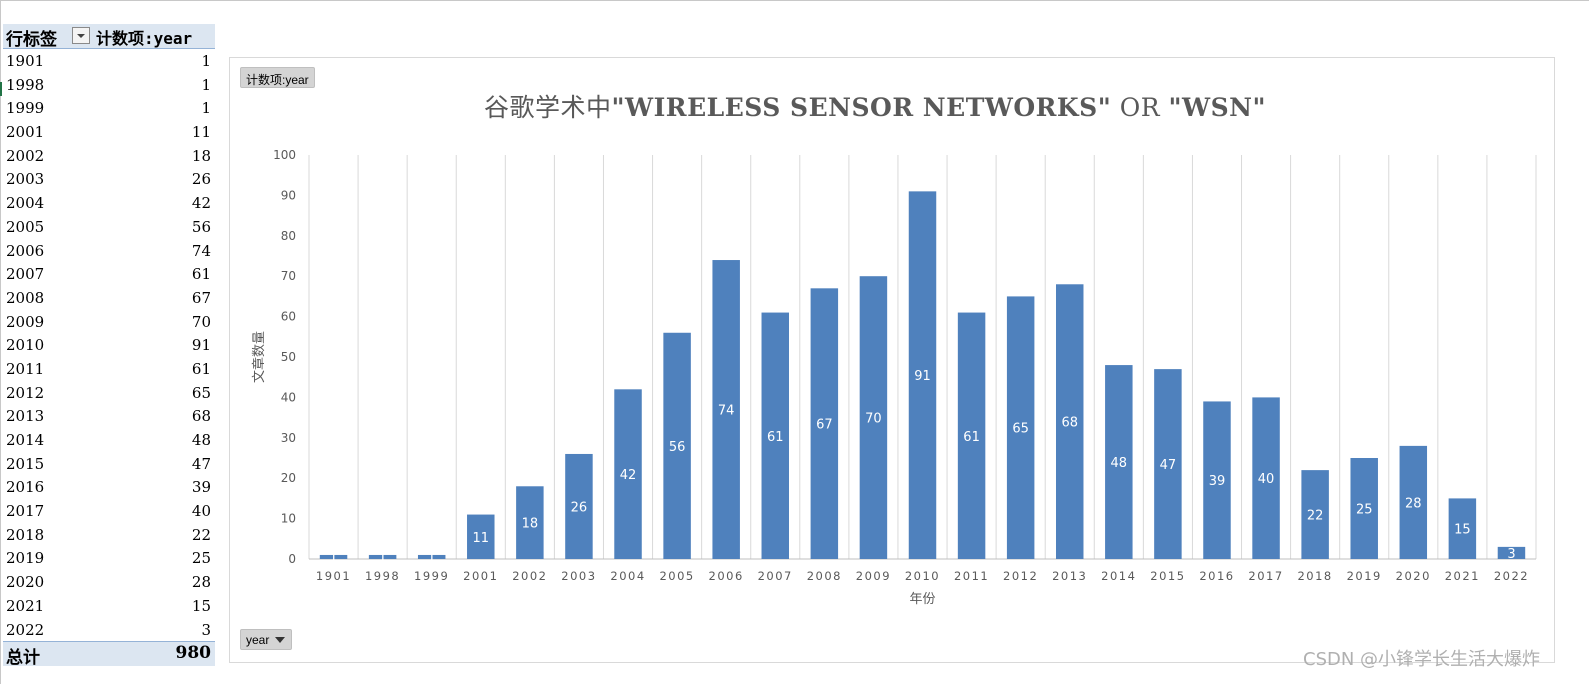 This screenshot has width=1589, height=684. What do you see at coordinates (25, 226) in the screenshot?
I see `pivot-row-label: 2005` at bounding box center [25, 226].